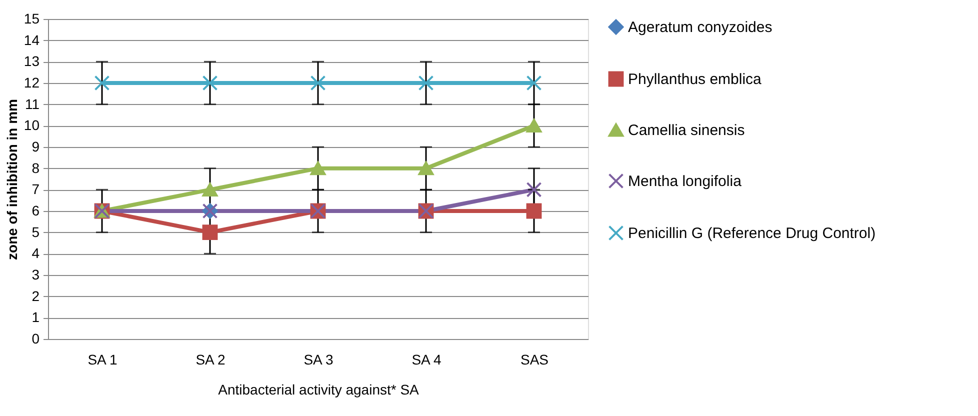 The image size is (978, 416). What do you see at coordinates (36, 296) in the screenshot?
I see `y-tick-label: 2` at bounding box center [36, 296].